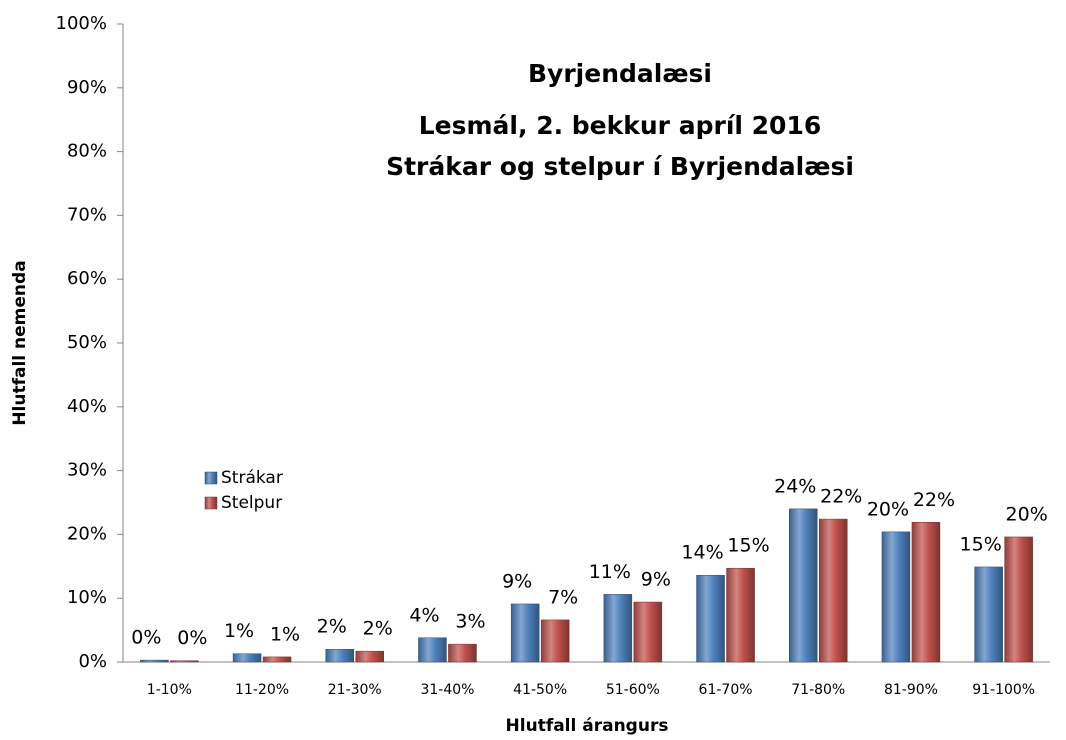 The width and height of the screenshot is (1066, 740). I want to click on legend-label: Strákar, so click(252, 478).